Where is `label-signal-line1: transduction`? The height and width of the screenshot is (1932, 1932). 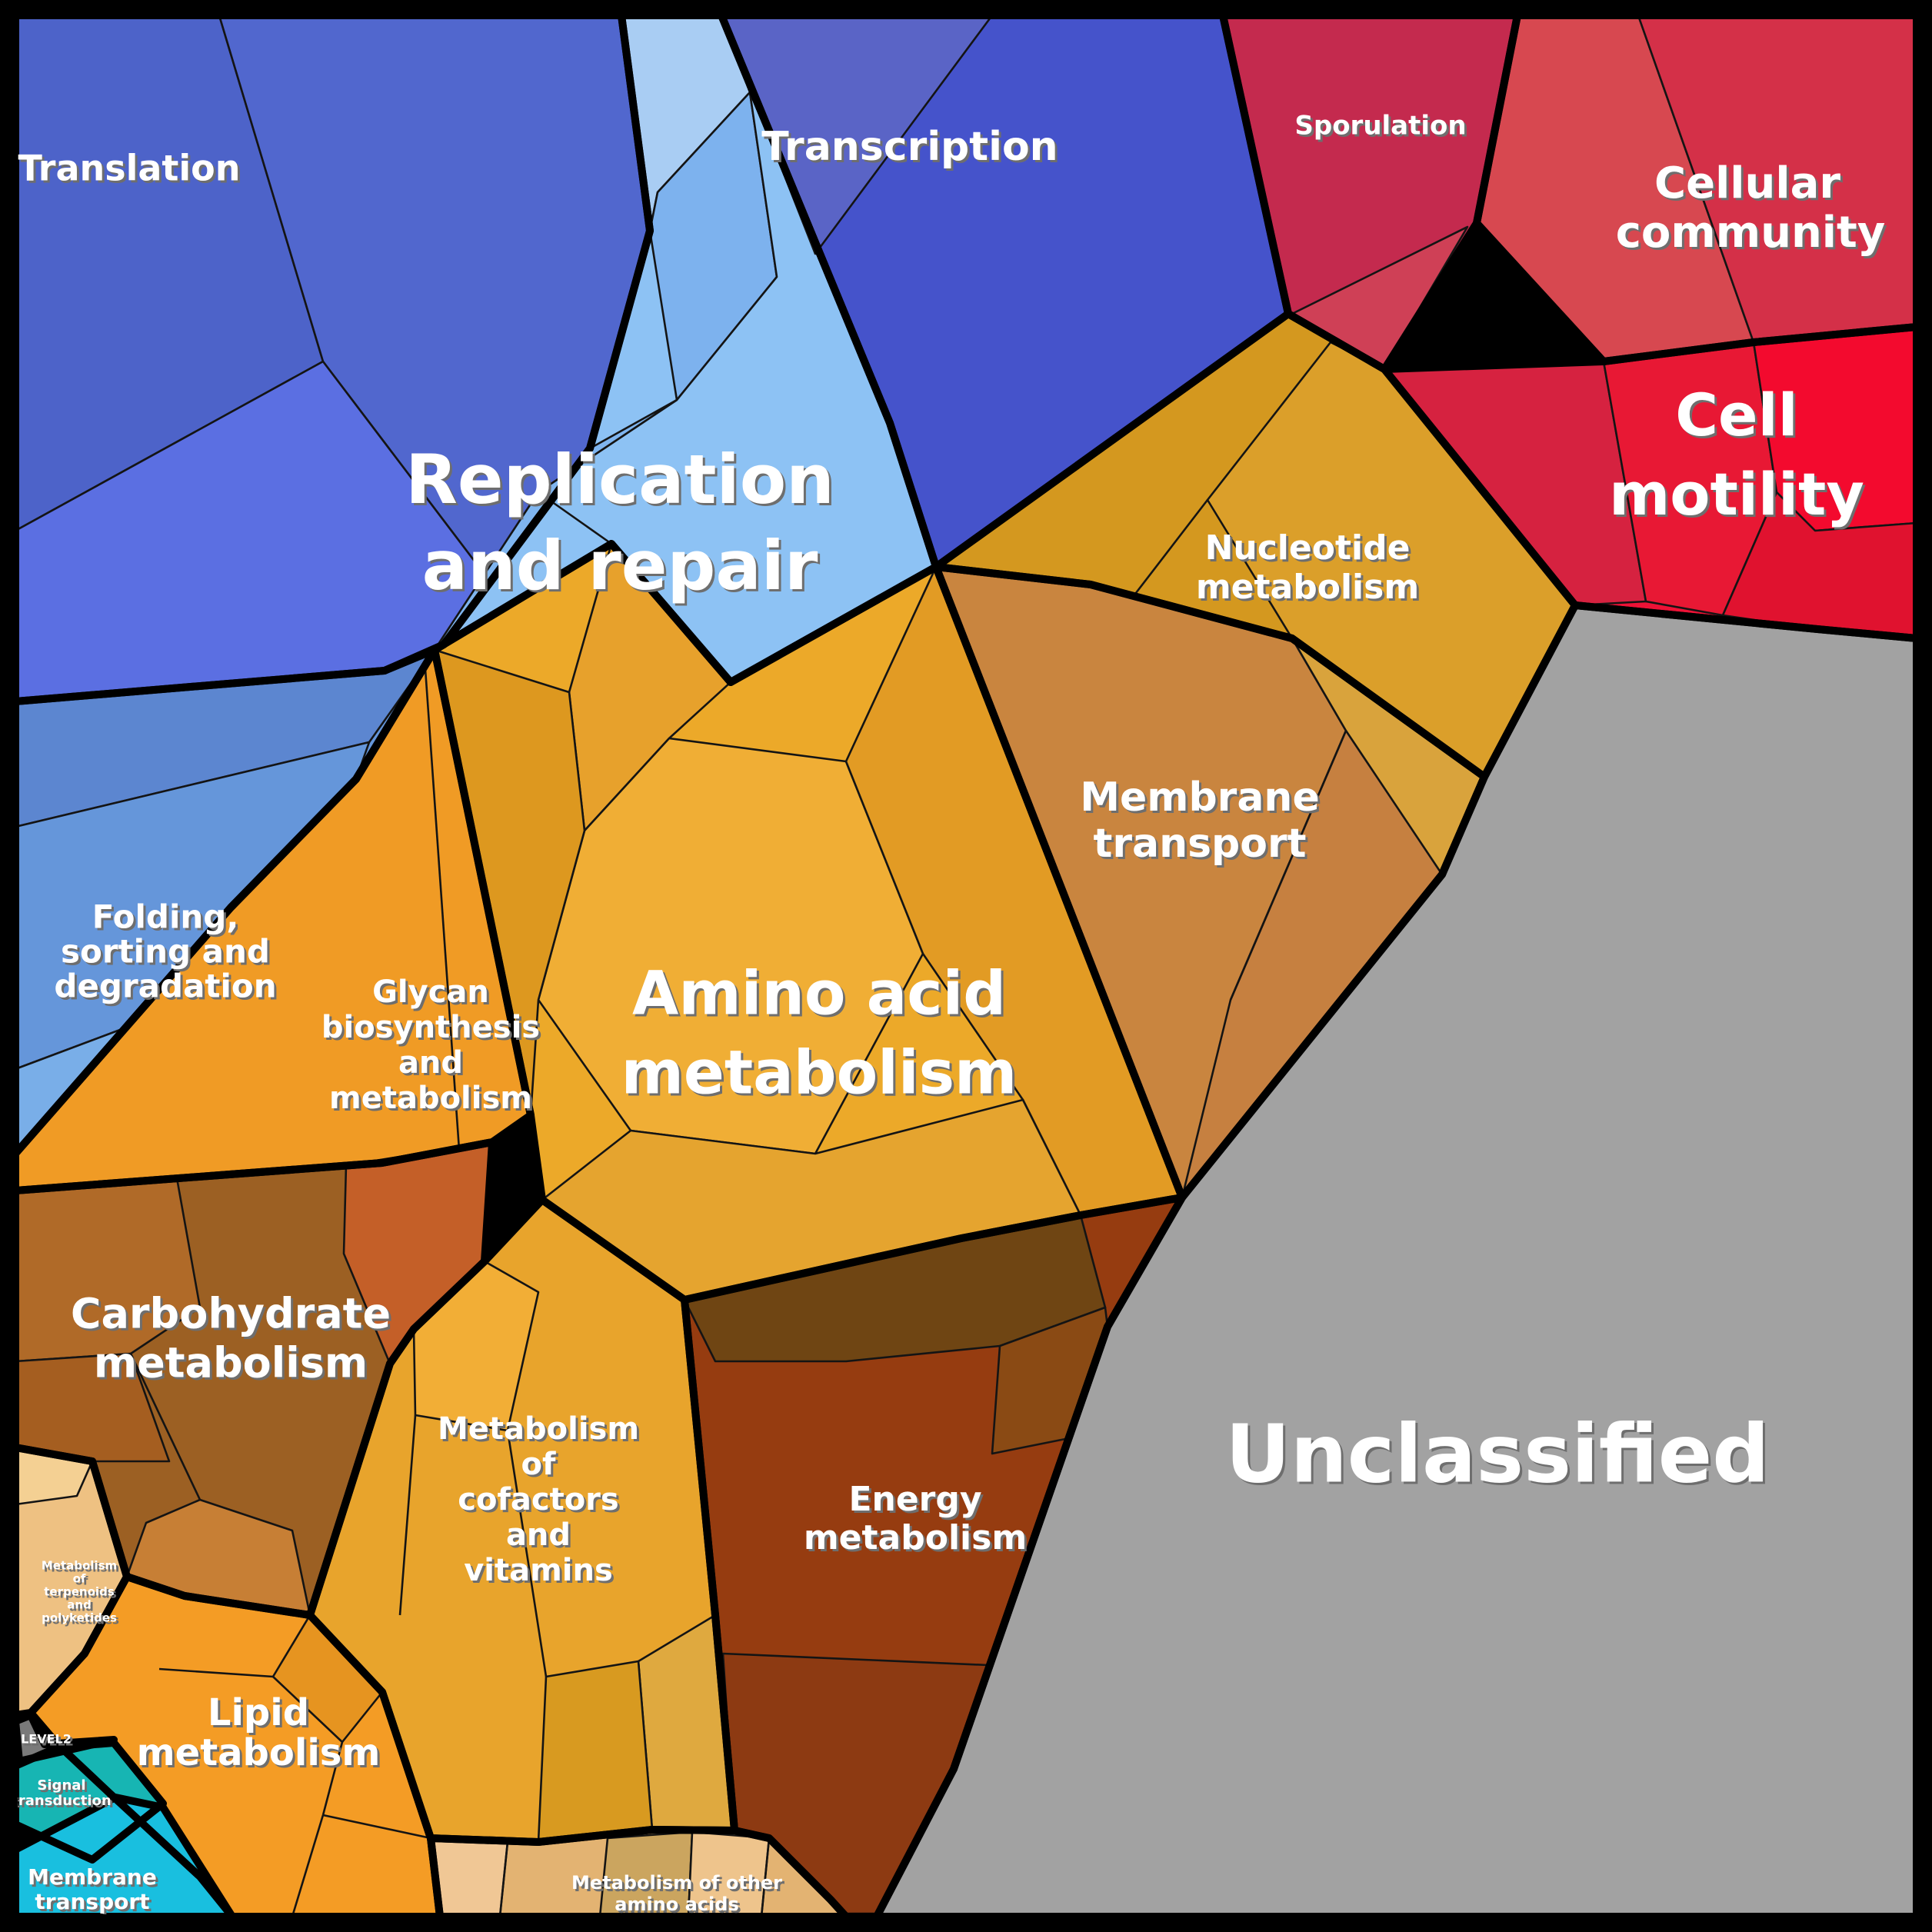 label-signal-line1: transduction is located at coordinates (61, 1801).